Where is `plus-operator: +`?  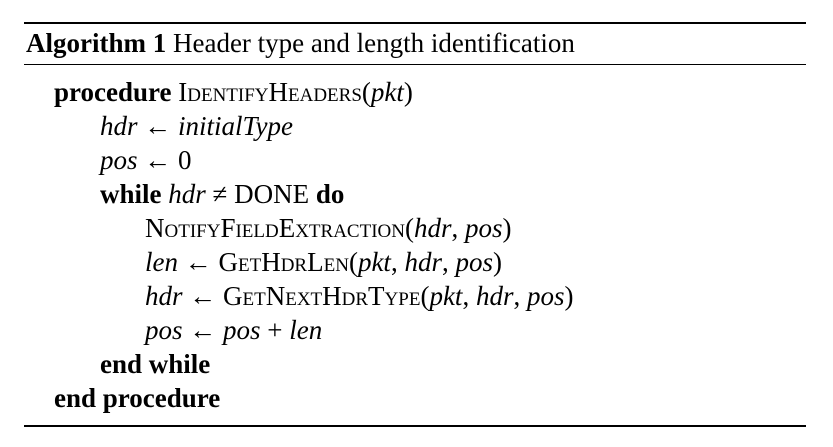
plus-operator: + is located at coordinates (275, 330).